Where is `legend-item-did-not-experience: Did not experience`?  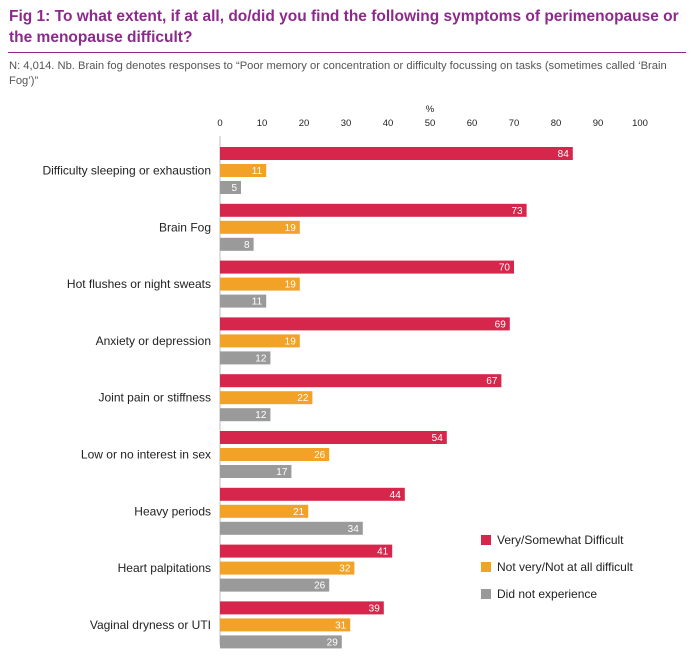 legend-item-did-not-experience: Did not experience is located at coordinates (557, 593).